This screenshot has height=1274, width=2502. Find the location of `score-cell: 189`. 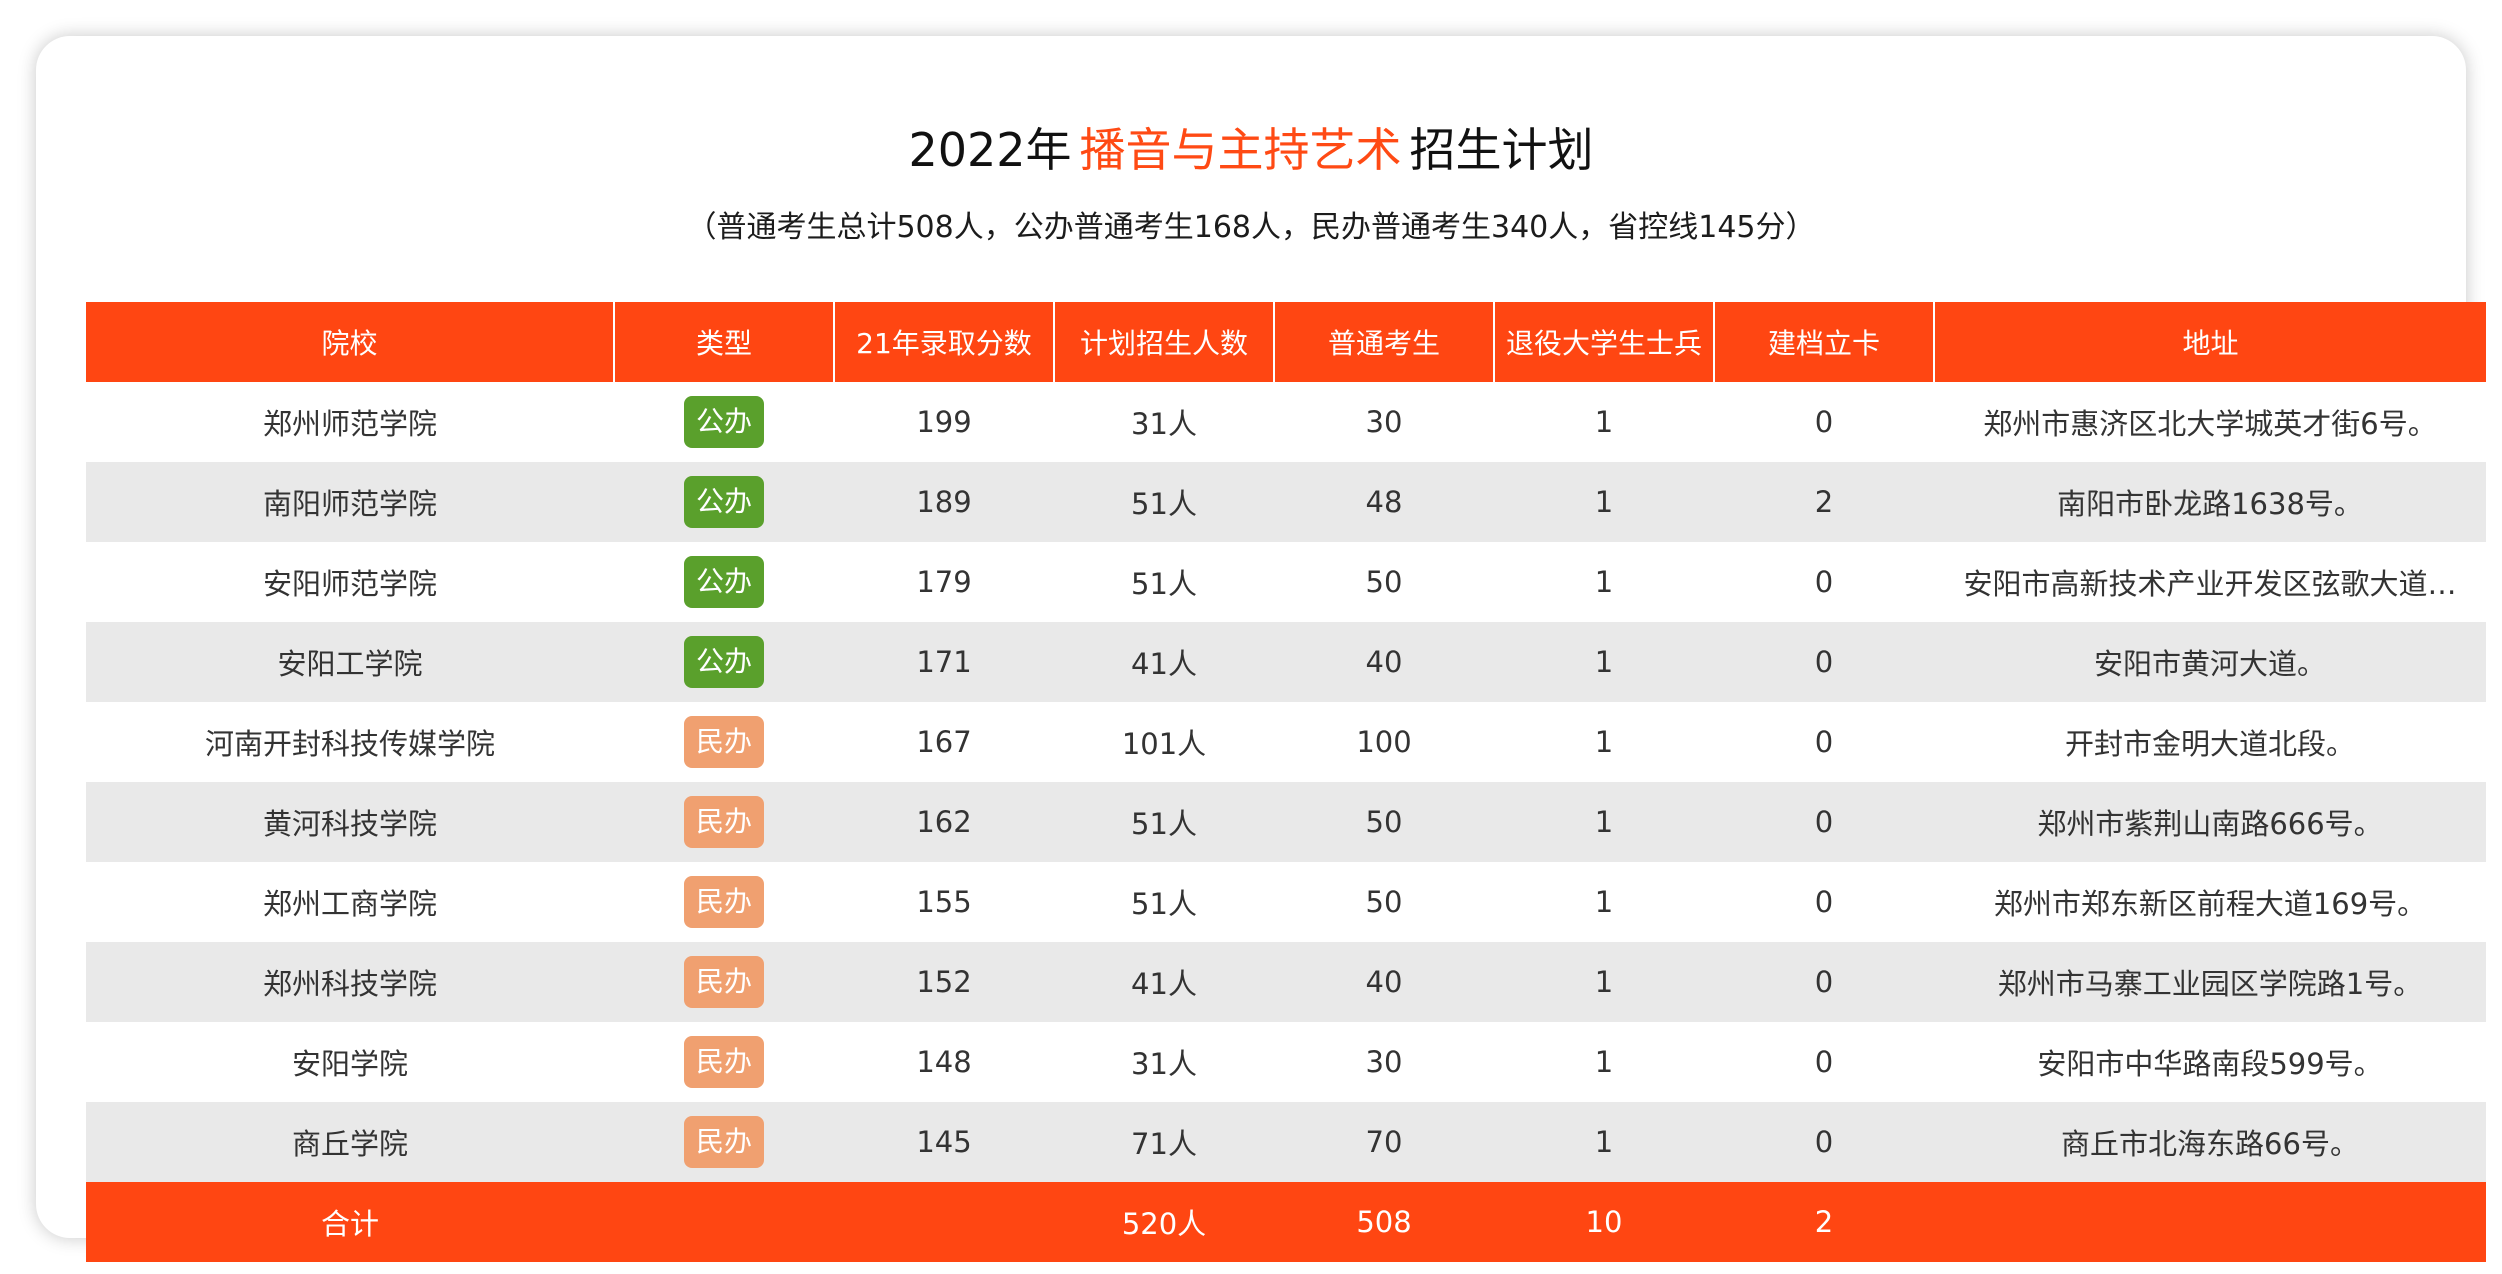

score-cell: 189 is located at coordinates (944, 502).